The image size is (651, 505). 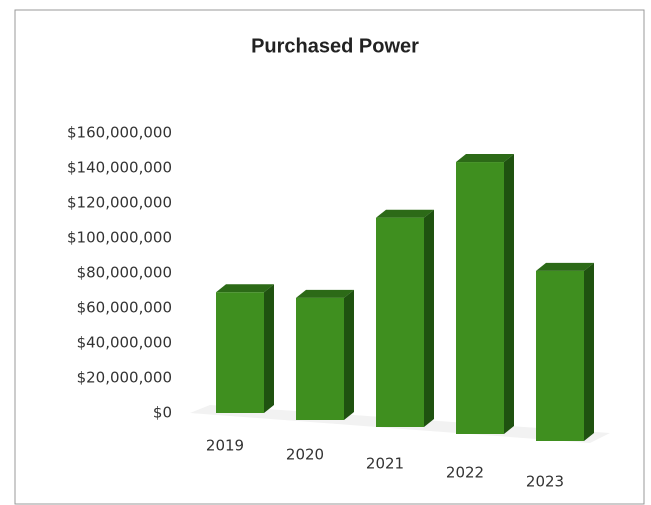 What do you see at coordinates (119, 168) in the screenshot?
I see `y-tick-label: $140,000,000` at bounding box center [119, 168].